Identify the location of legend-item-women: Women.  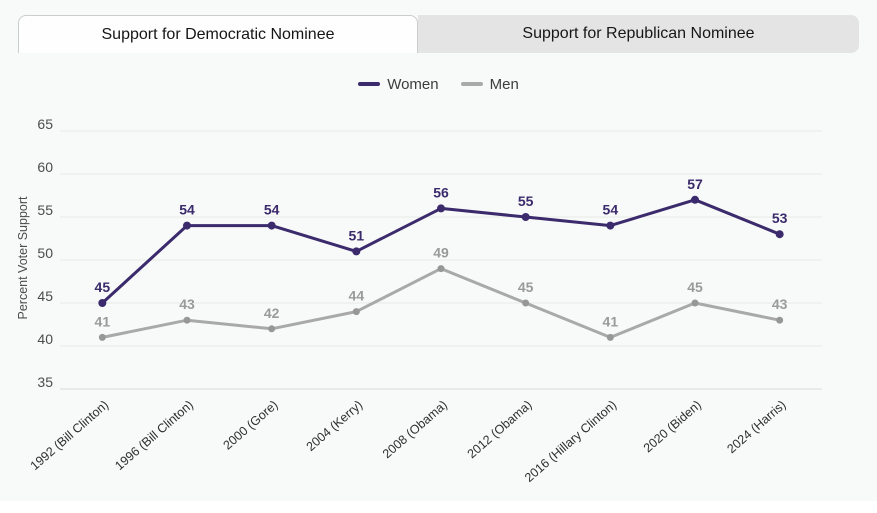
(398, 84).